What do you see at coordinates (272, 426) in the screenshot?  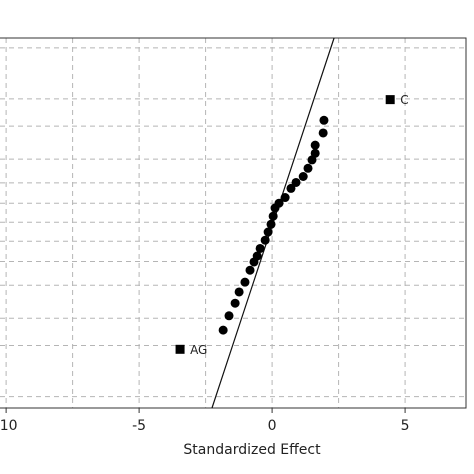 I see `x-tick-label: 0` at bounding box center [272, 426].